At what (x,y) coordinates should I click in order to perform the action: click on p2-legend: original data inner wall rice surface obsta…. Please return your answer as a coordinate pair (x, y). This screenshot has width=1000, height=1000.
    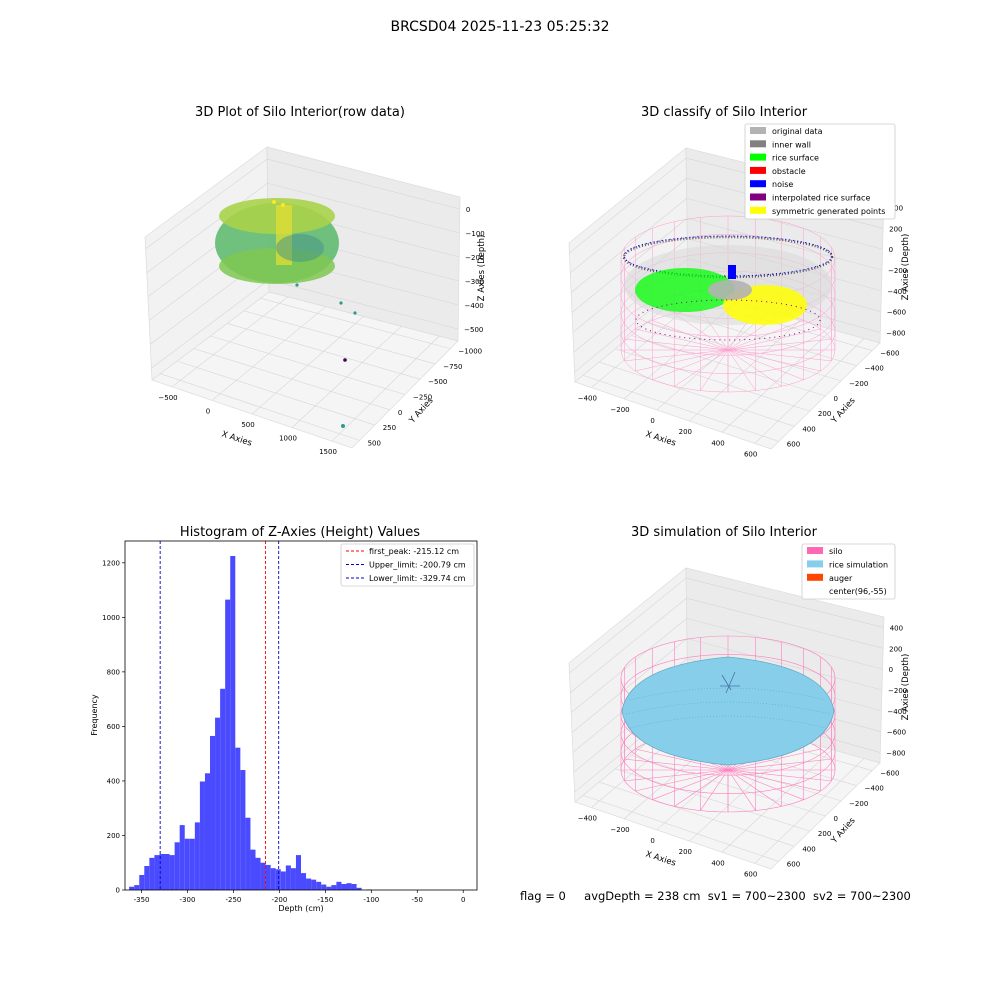
    Looking at the image, I should click on (820, 171).